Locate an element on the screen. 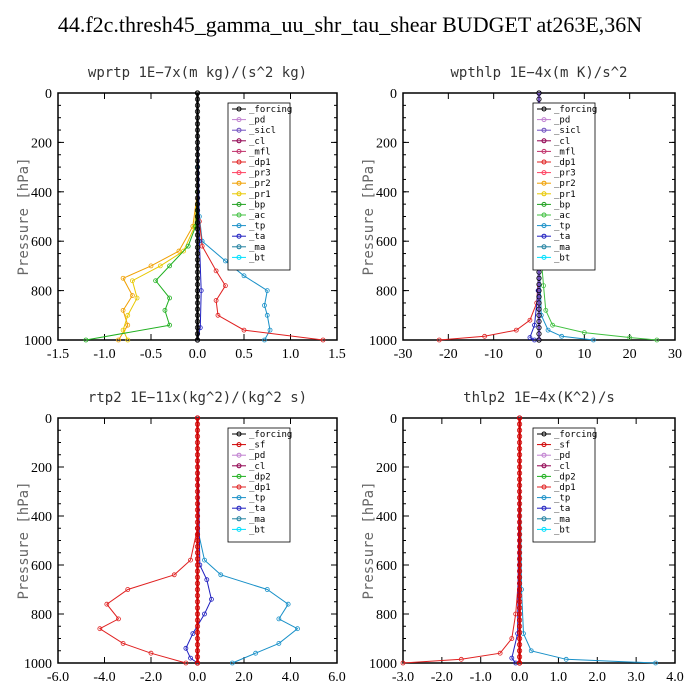 This screenshot has height=700, width=700. x-tick-label: -1.0 is located at coordinates (104, 354).